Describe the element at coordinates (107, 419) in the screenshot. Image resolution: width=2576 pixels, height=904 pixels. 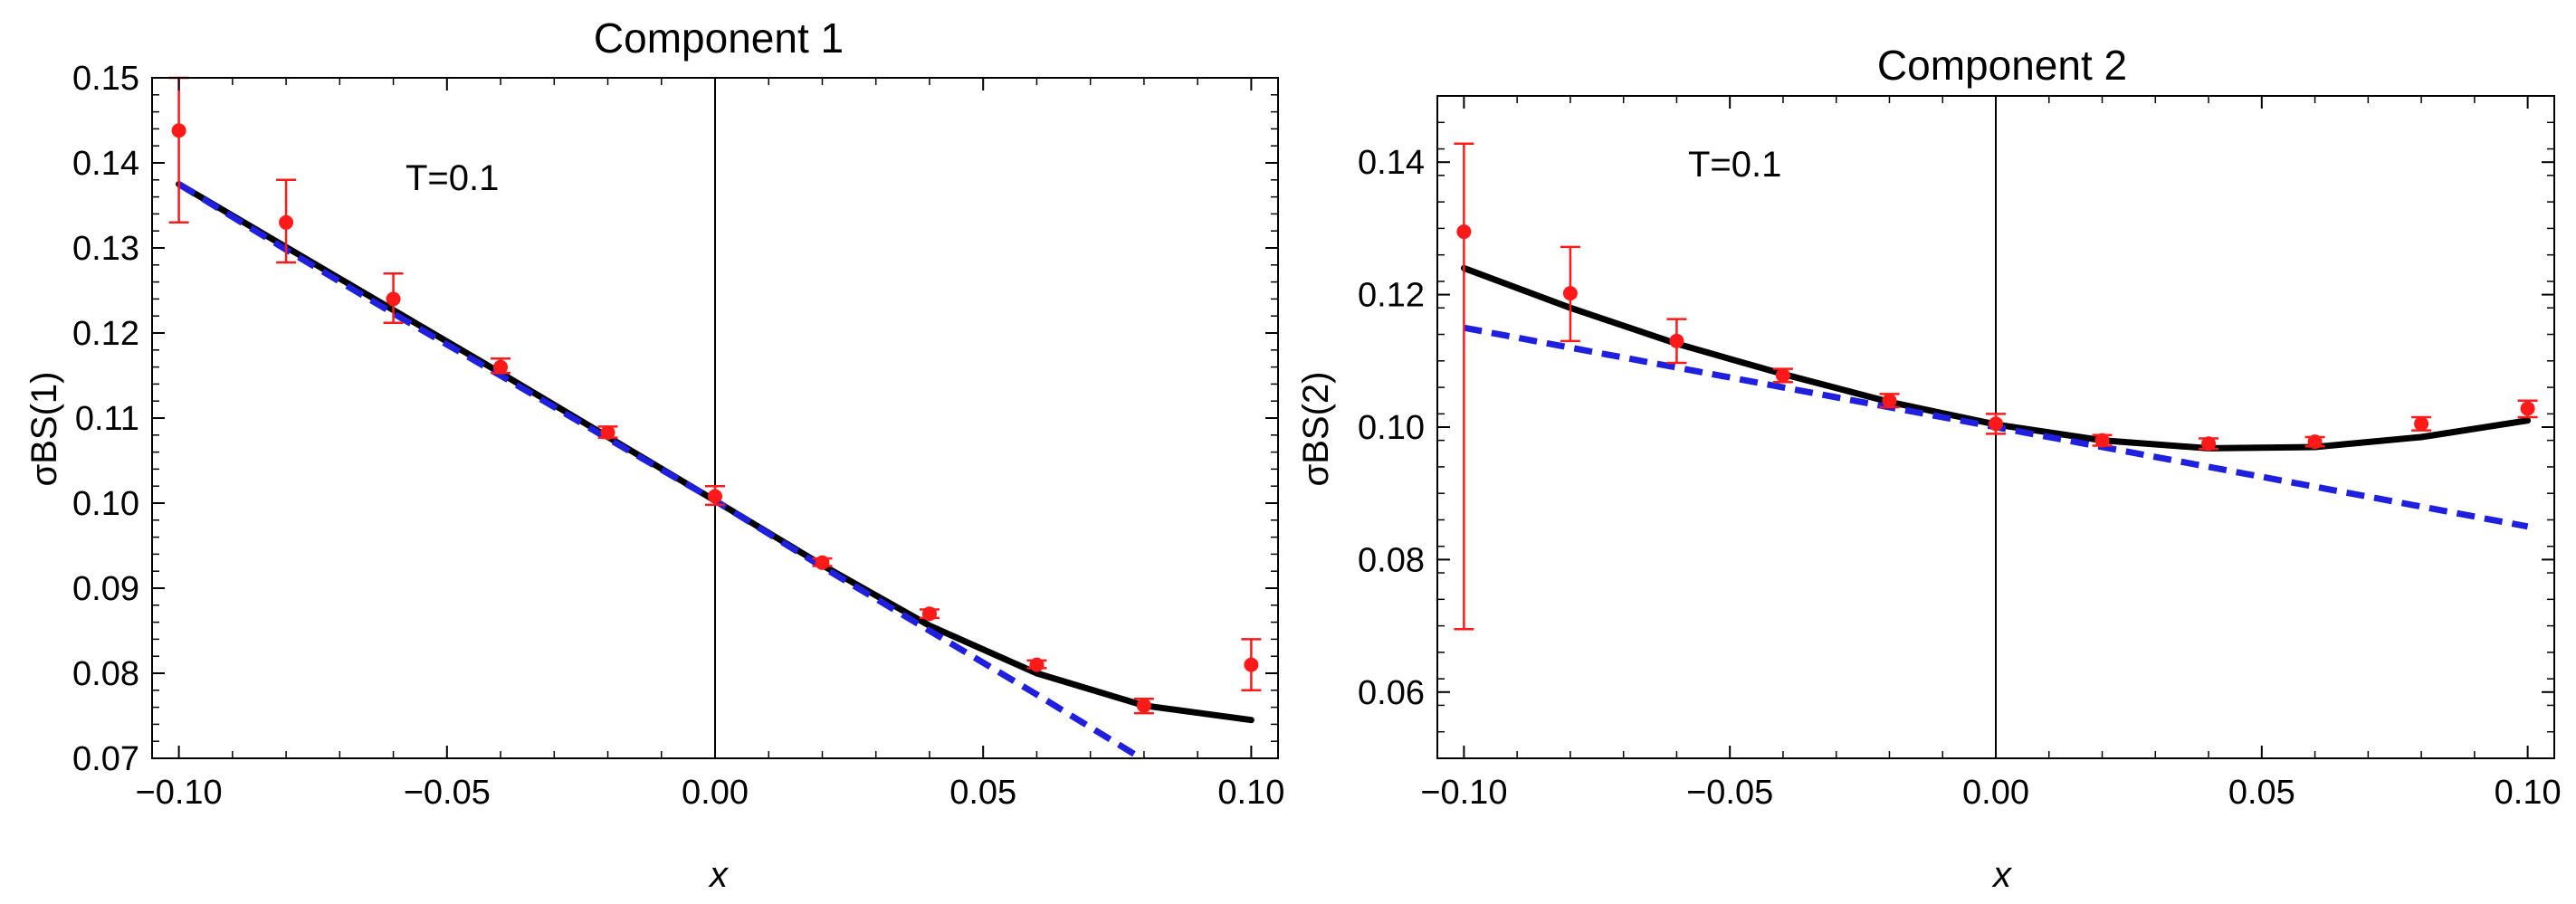
I see `y-tick-label: 0.11` at that location.